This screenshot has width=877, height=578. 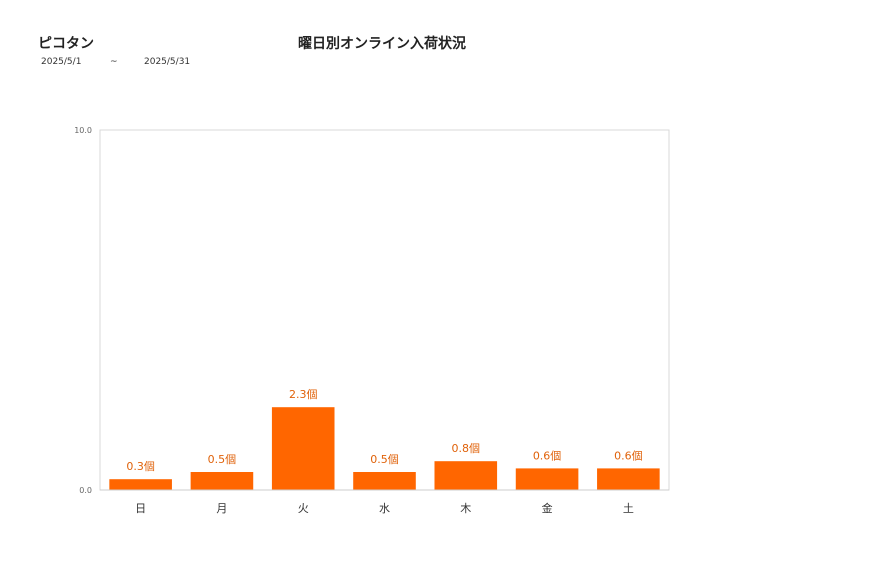 I want to click on x-category-label: 木, so click(x=465, y=508).